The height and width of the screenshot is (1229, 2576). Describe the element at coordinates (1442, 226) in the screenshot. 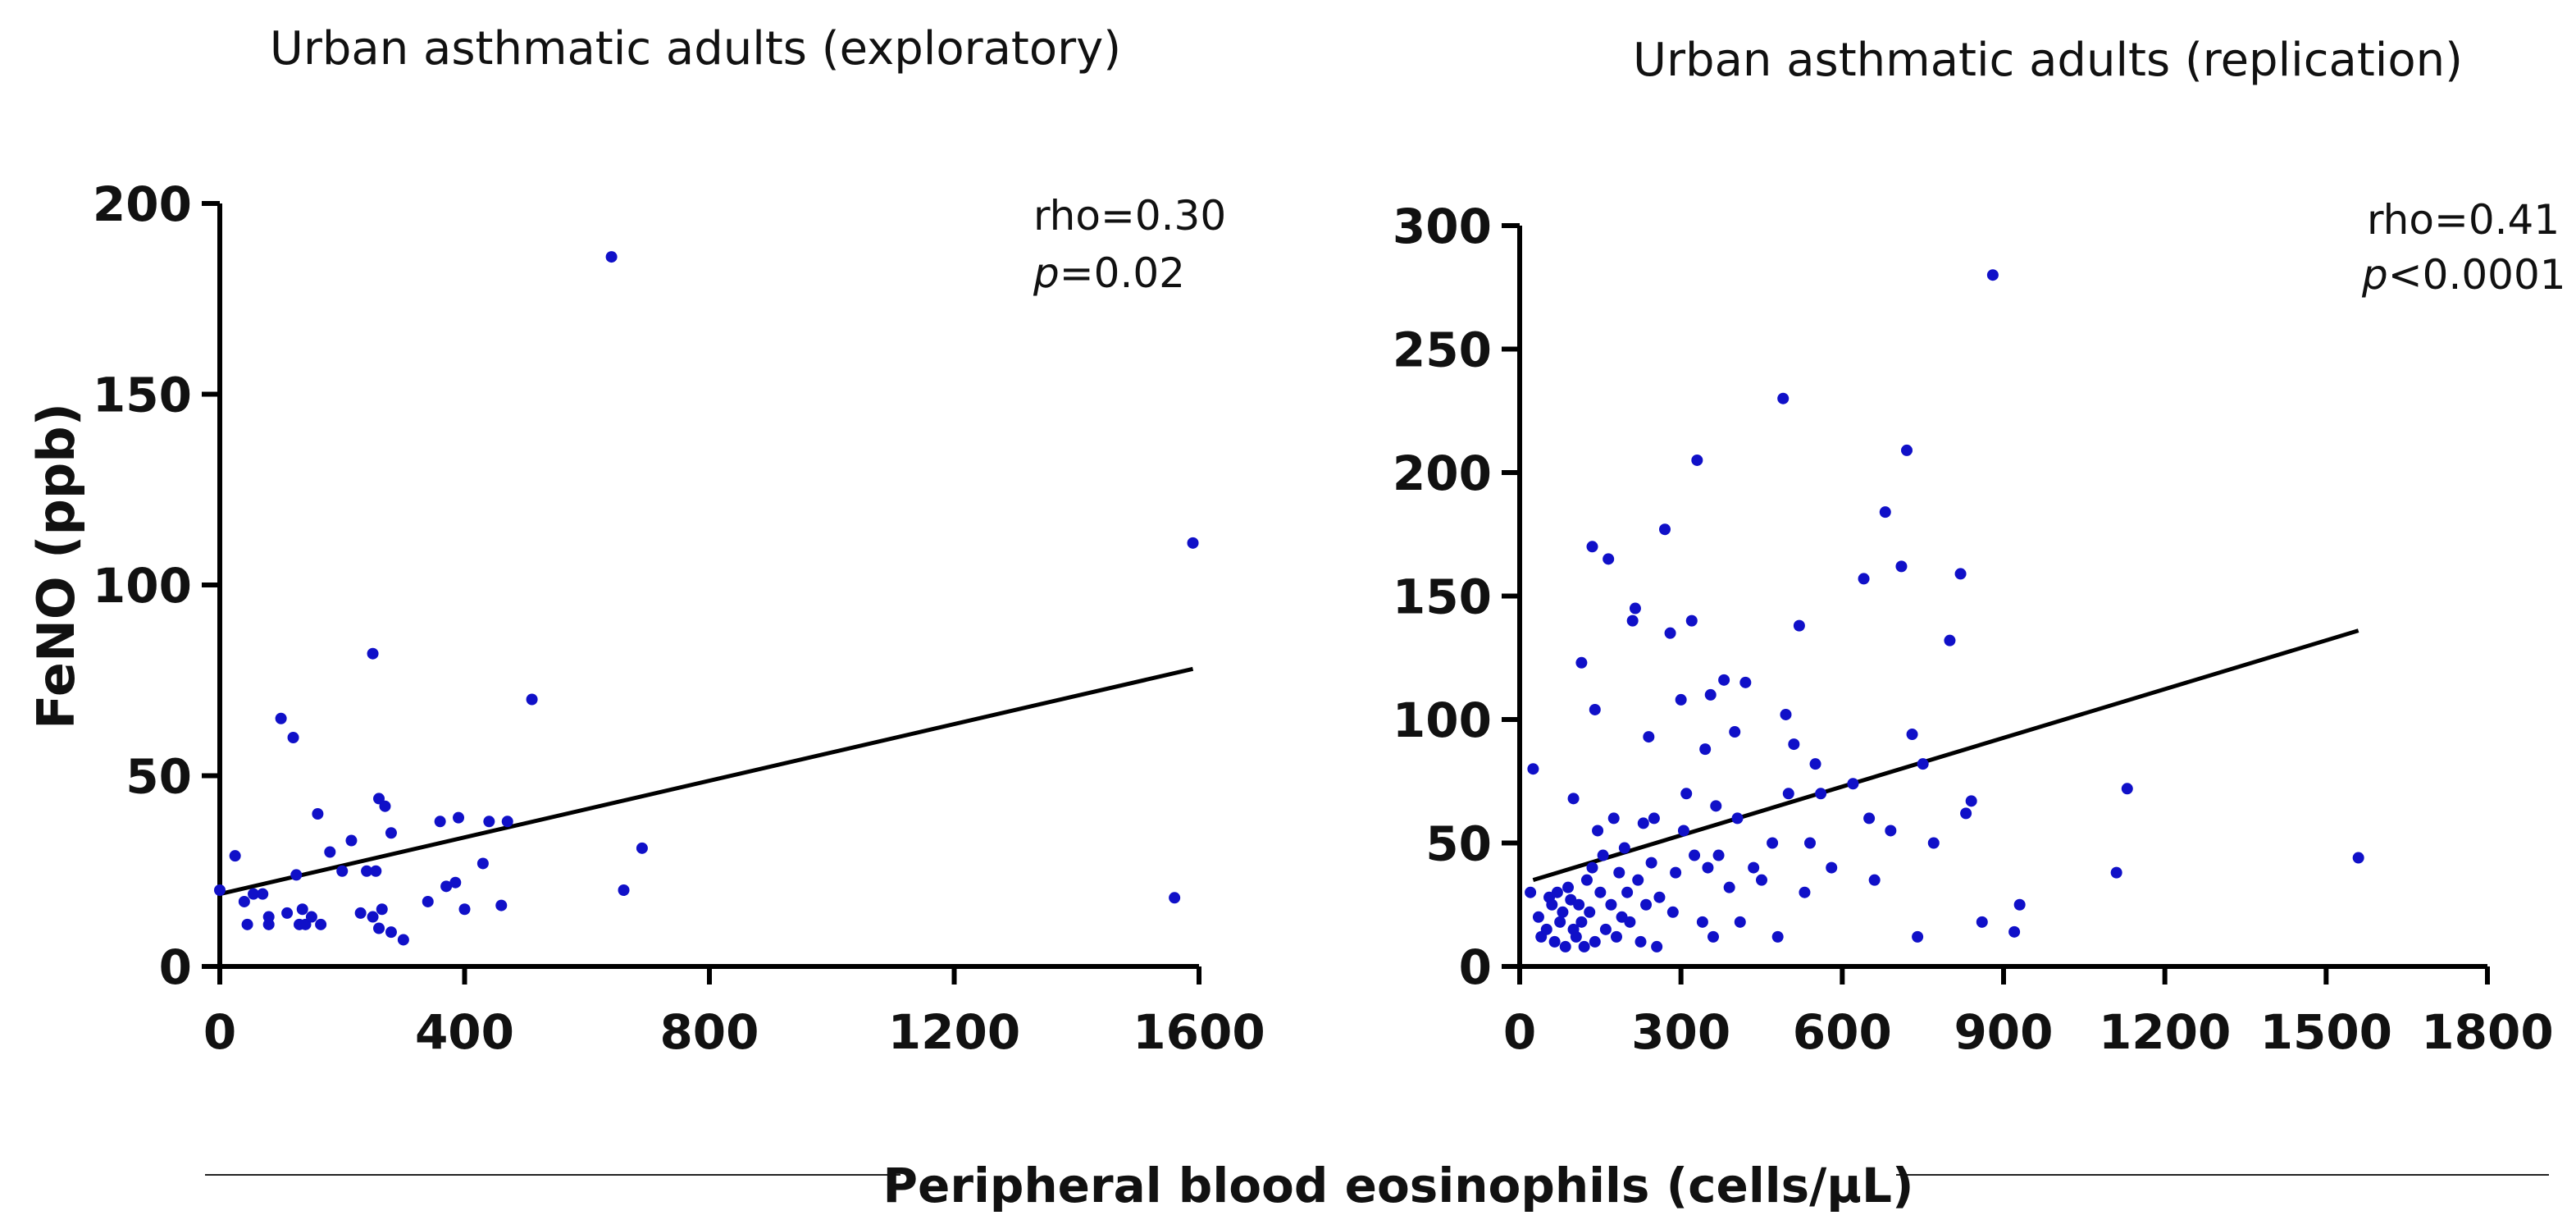

I see `y-tick-label: 300` at that location.